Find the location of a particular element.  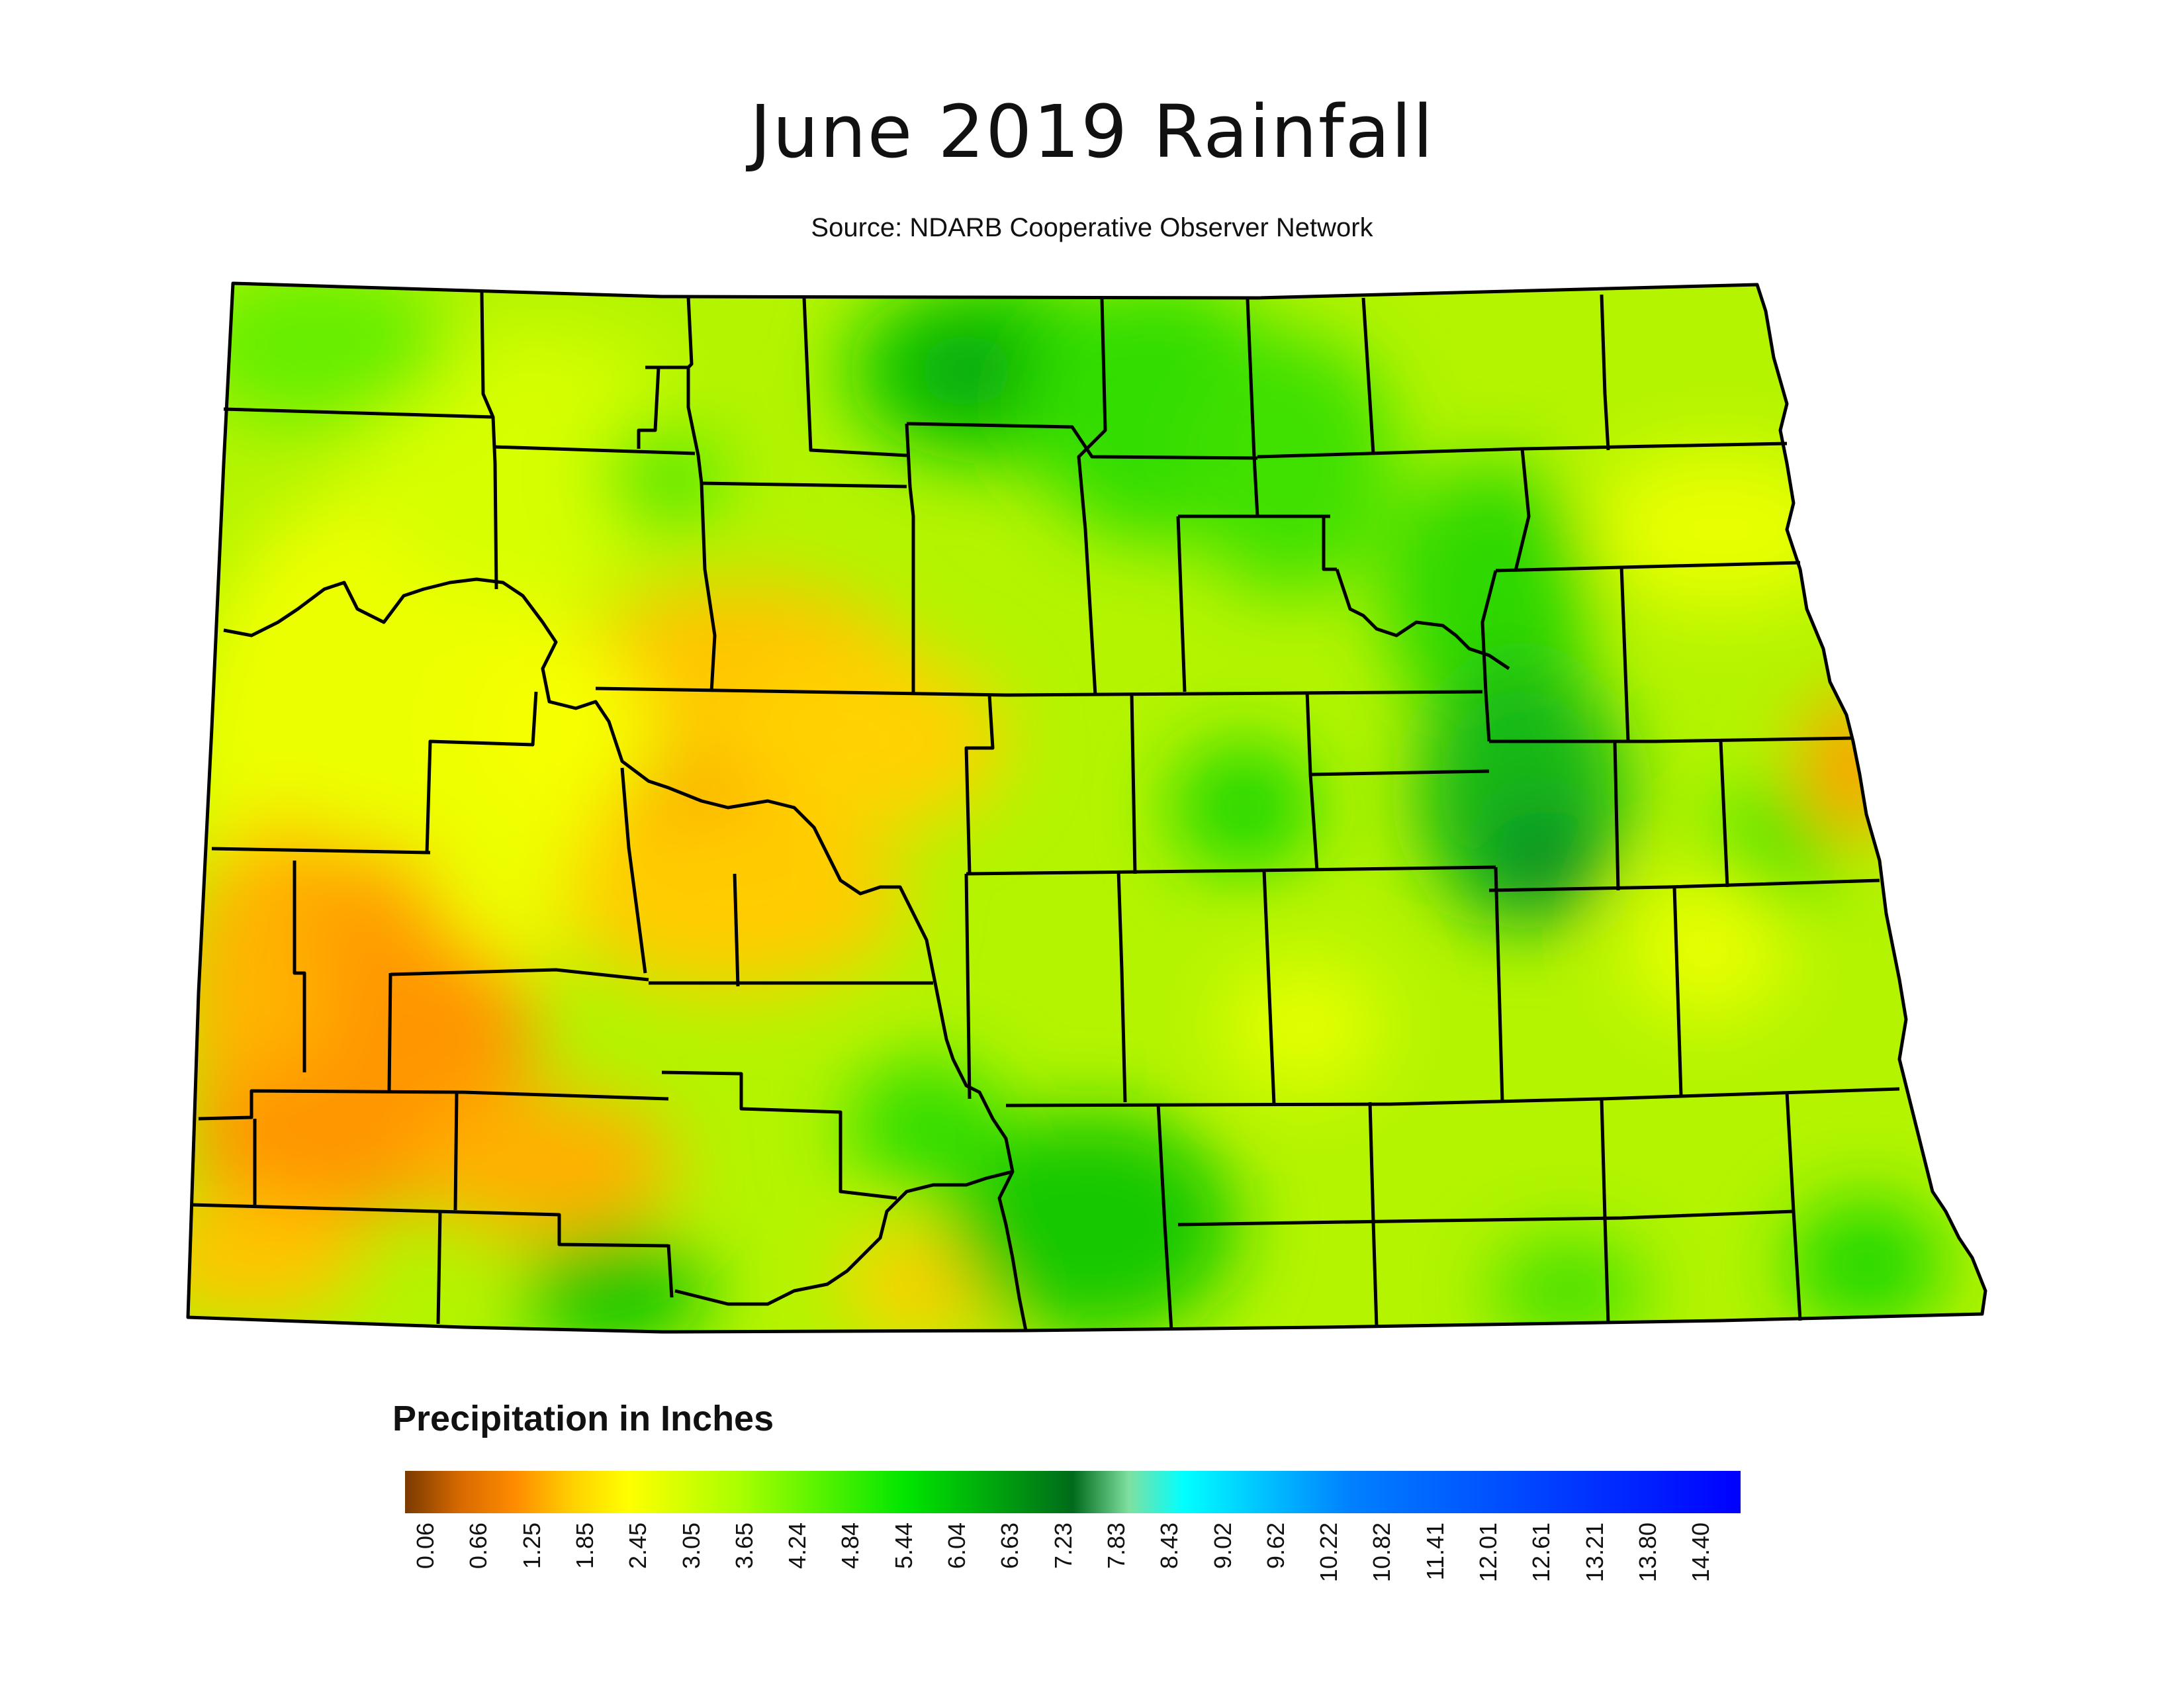

legend-color-bar is located at coordinates (1073, 1492).